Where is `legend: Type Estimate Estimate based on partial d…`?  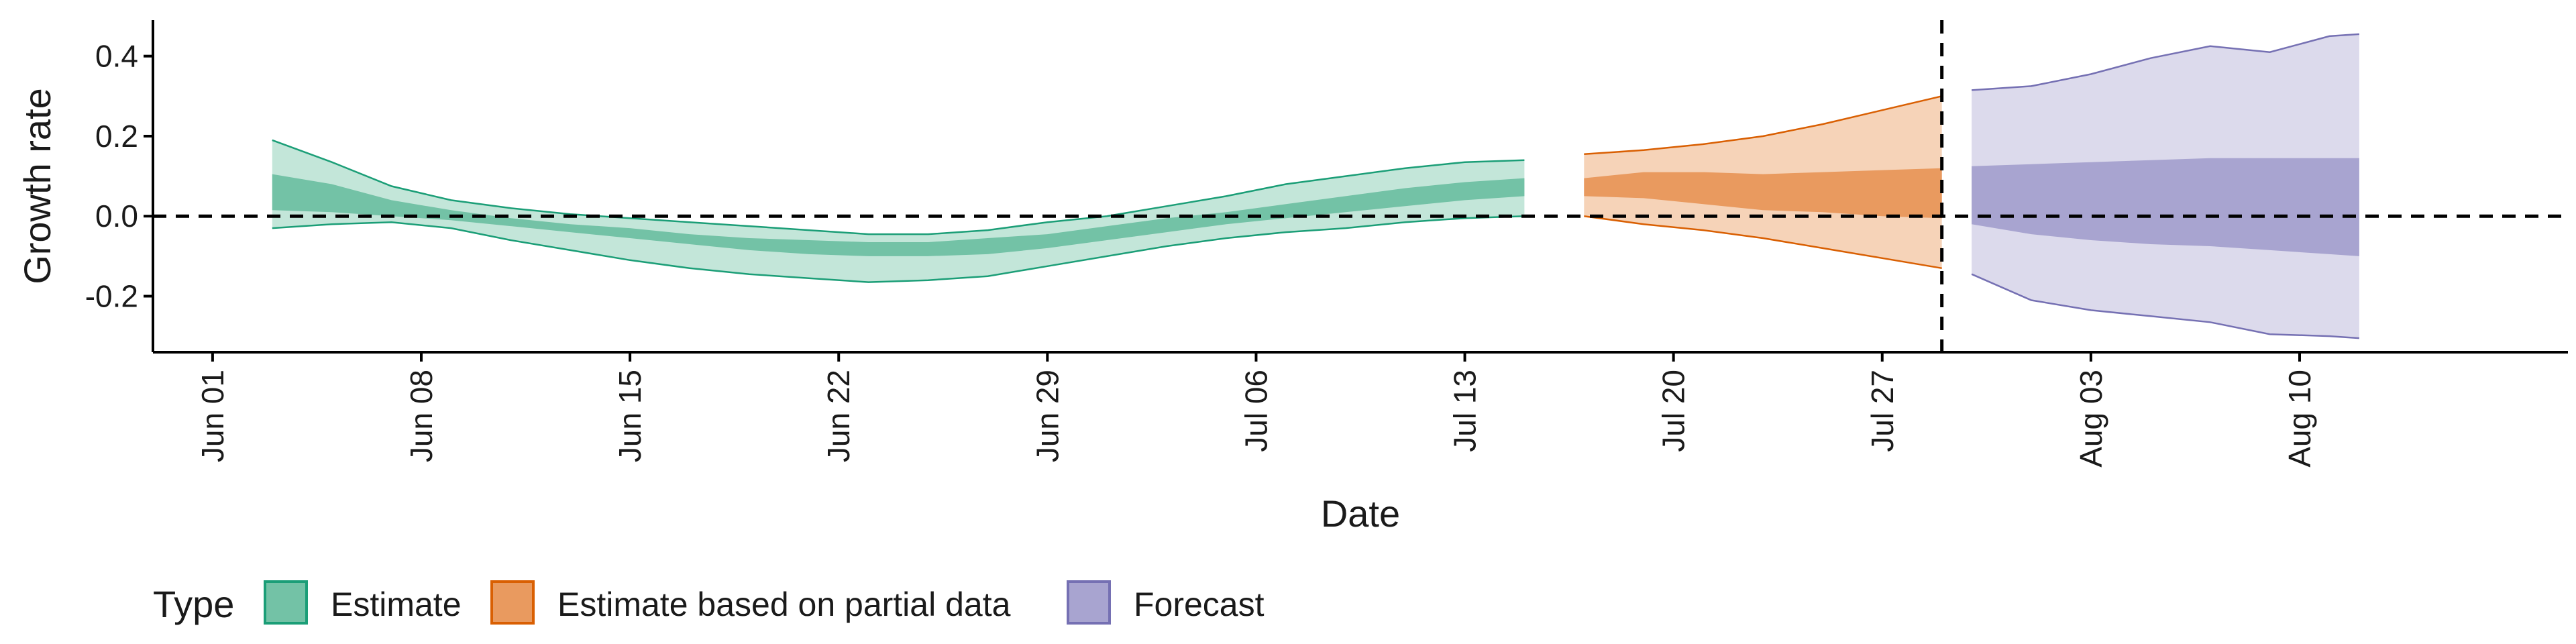 legend: Type Estimate Estimate based on partial d… is located at coordinates (709, 602).